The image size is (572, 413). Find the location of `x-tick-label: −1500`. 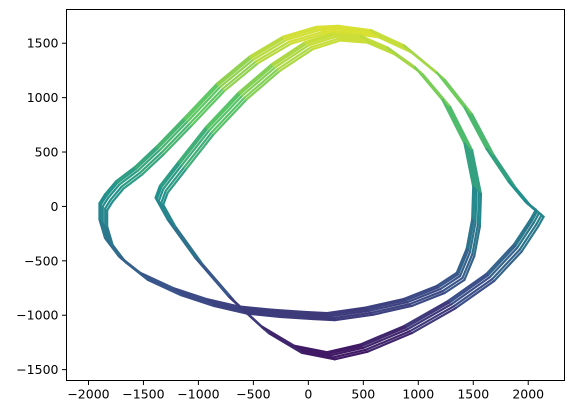

x-tick-label: −1500 is located at coordinates (143, 394).